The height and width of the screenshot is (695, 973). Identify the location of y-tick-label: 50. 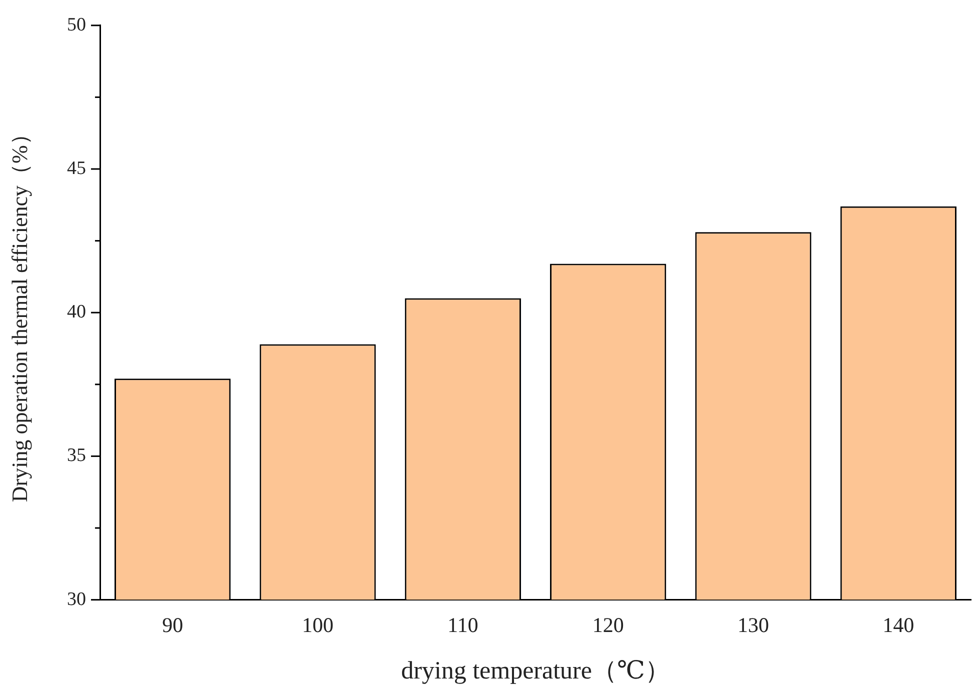
(76, 25).